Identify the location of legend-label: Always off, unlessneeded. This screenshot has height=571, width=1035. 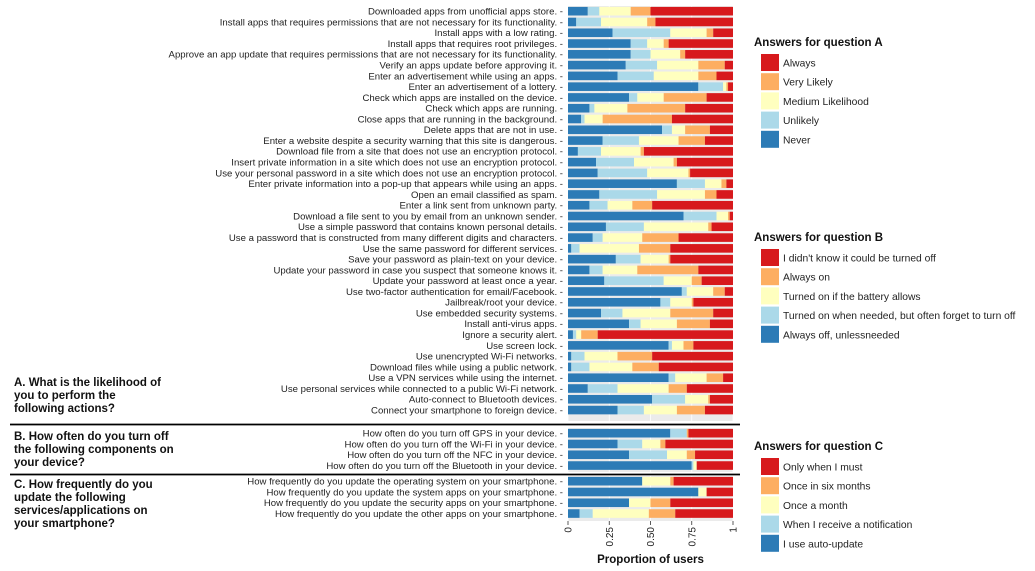
(841, 335).